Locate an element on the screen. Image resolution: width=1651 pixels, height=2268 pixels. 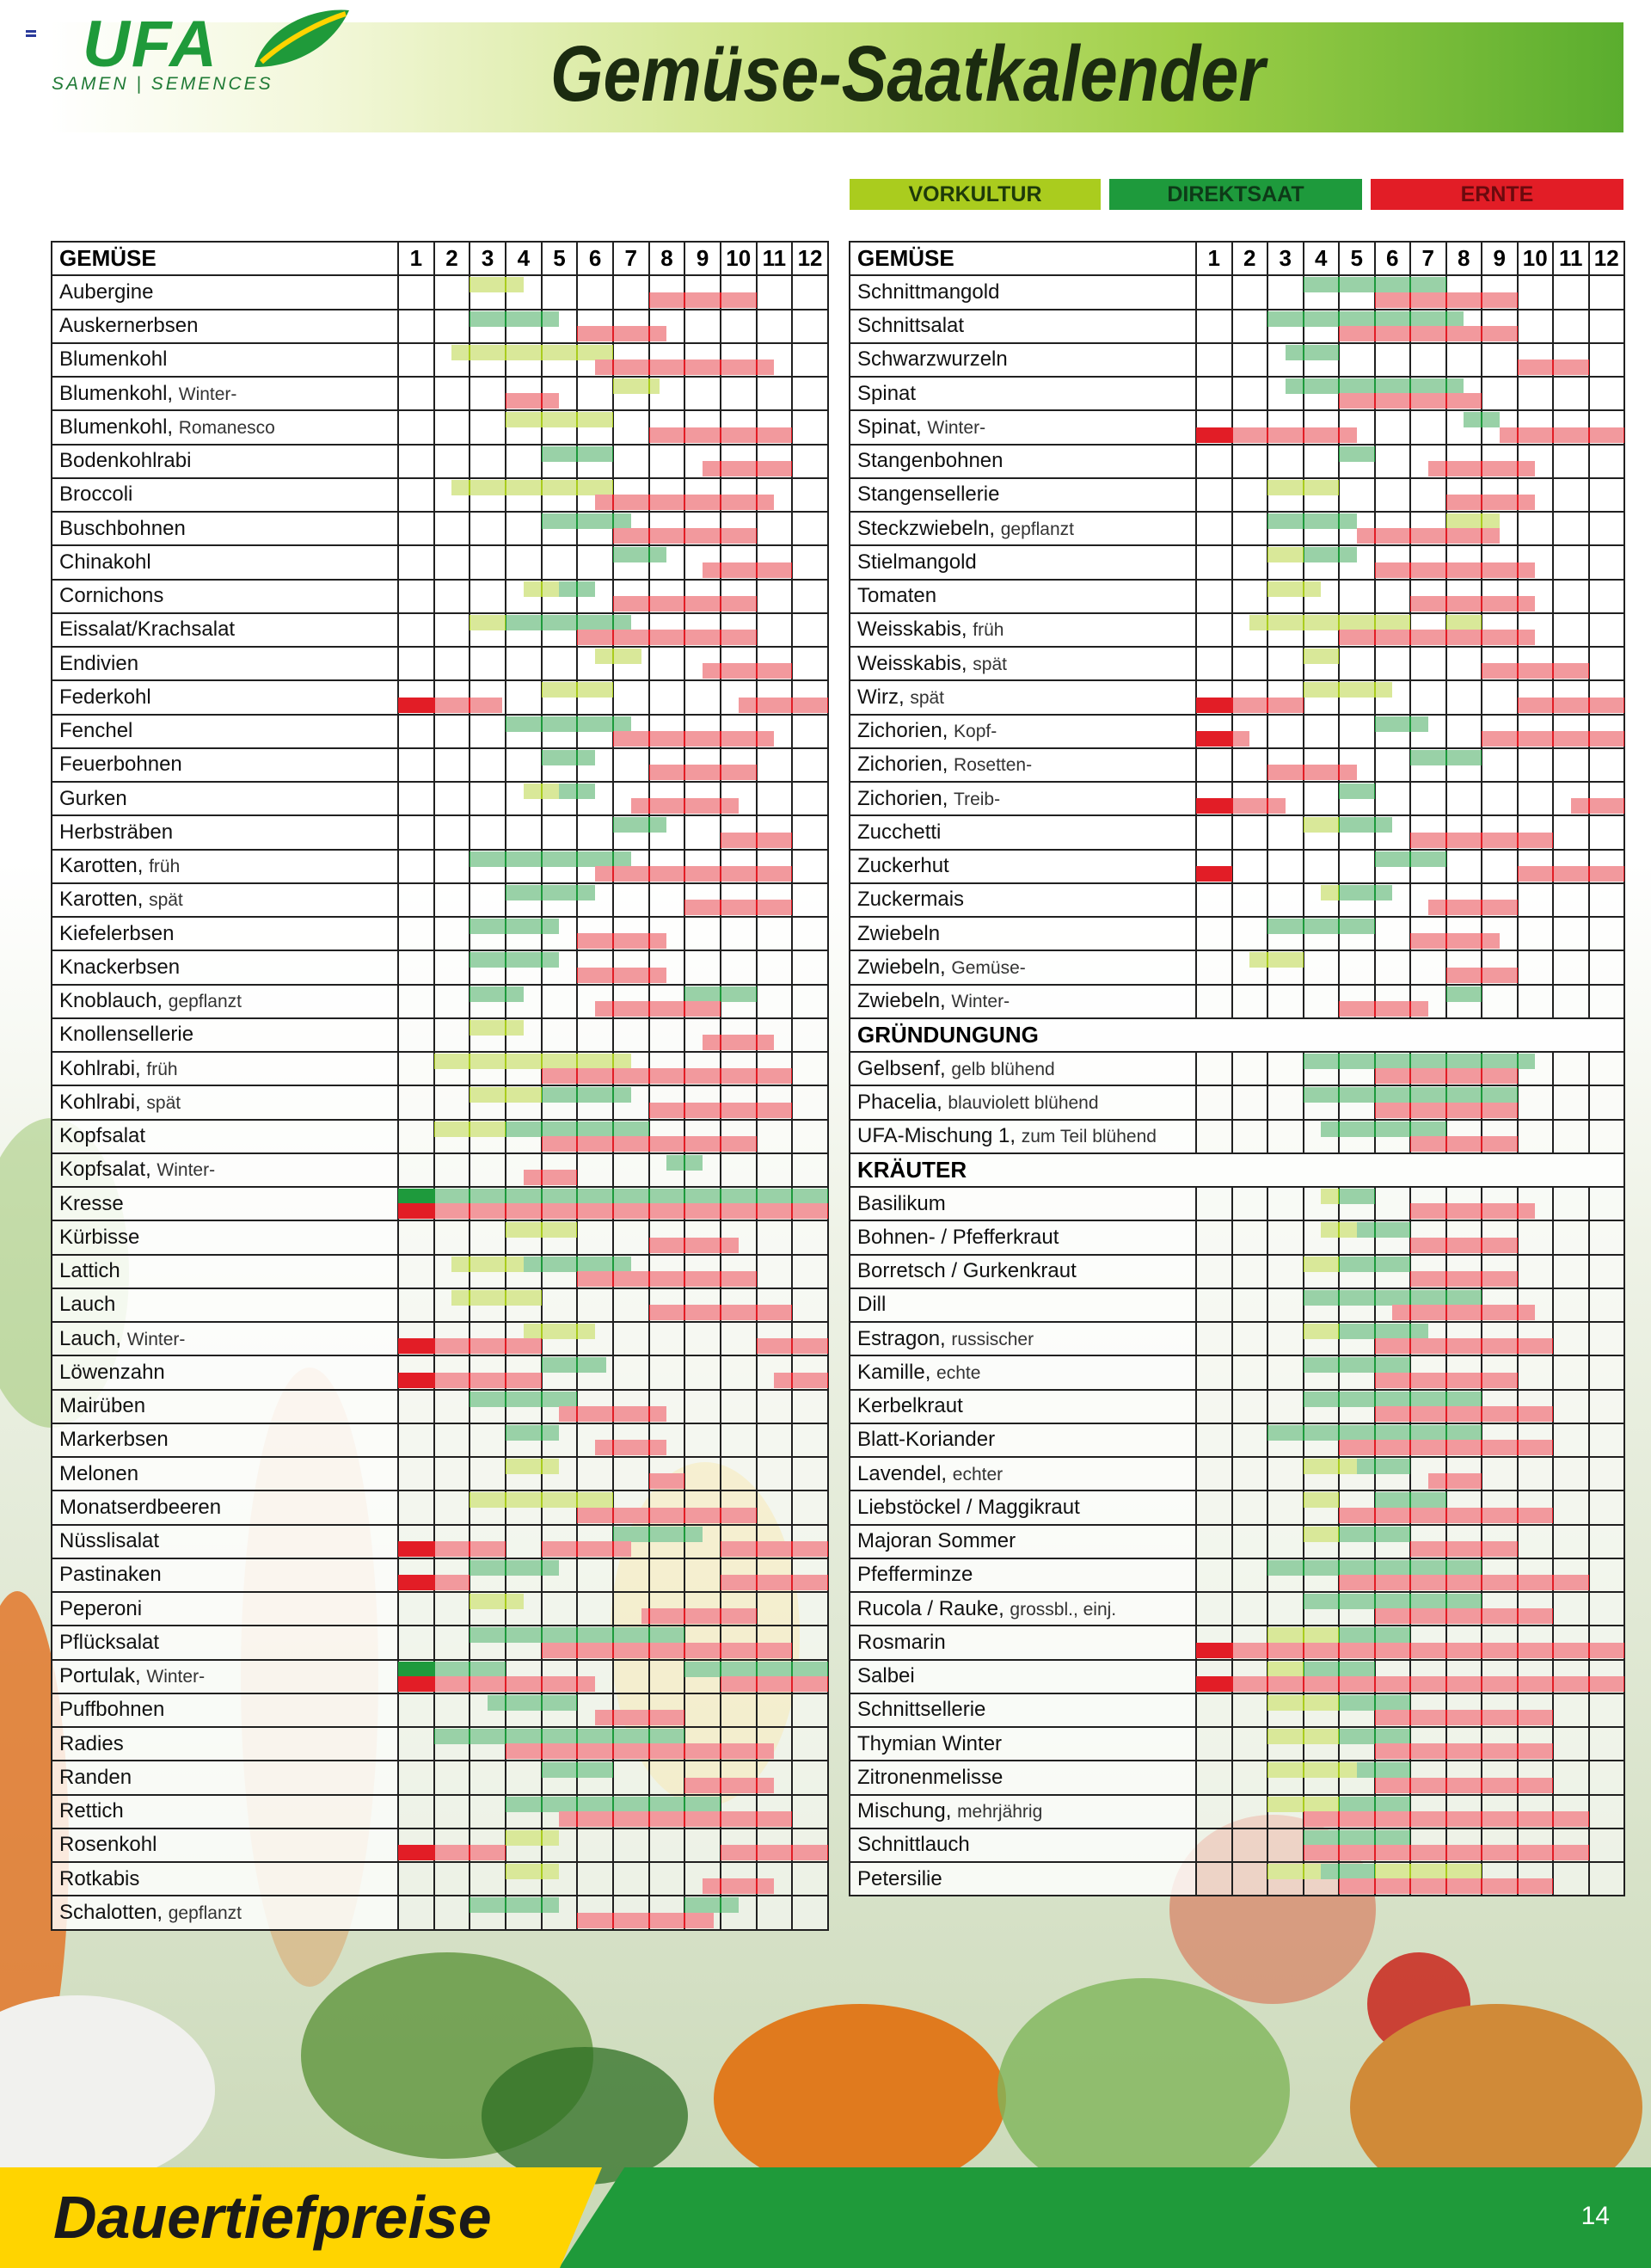
vegetable-name: Rosenkohl is located at coordinates (225, 1846).